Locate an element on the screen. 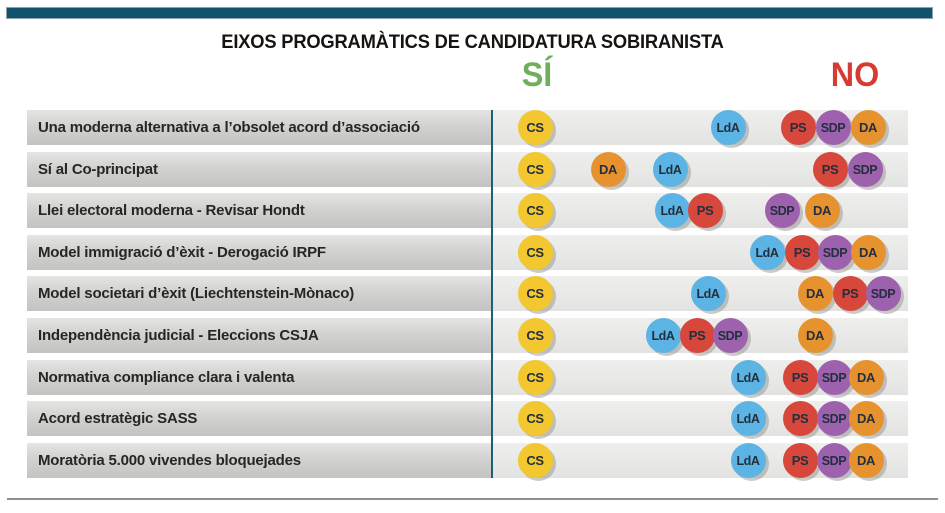 Image resolution: width=945 pixels, height=513 pixels. row-label-bar: Llei electoral moderna - Revisar Hondt is located at coordinates (259, 210).